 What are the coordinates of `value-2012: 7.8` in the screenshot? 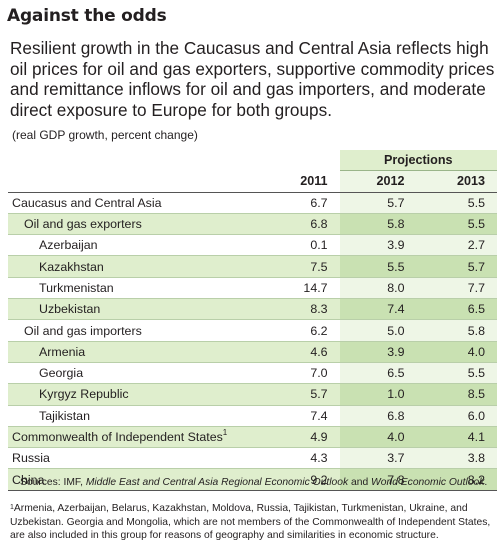 It's located at (378, 479).